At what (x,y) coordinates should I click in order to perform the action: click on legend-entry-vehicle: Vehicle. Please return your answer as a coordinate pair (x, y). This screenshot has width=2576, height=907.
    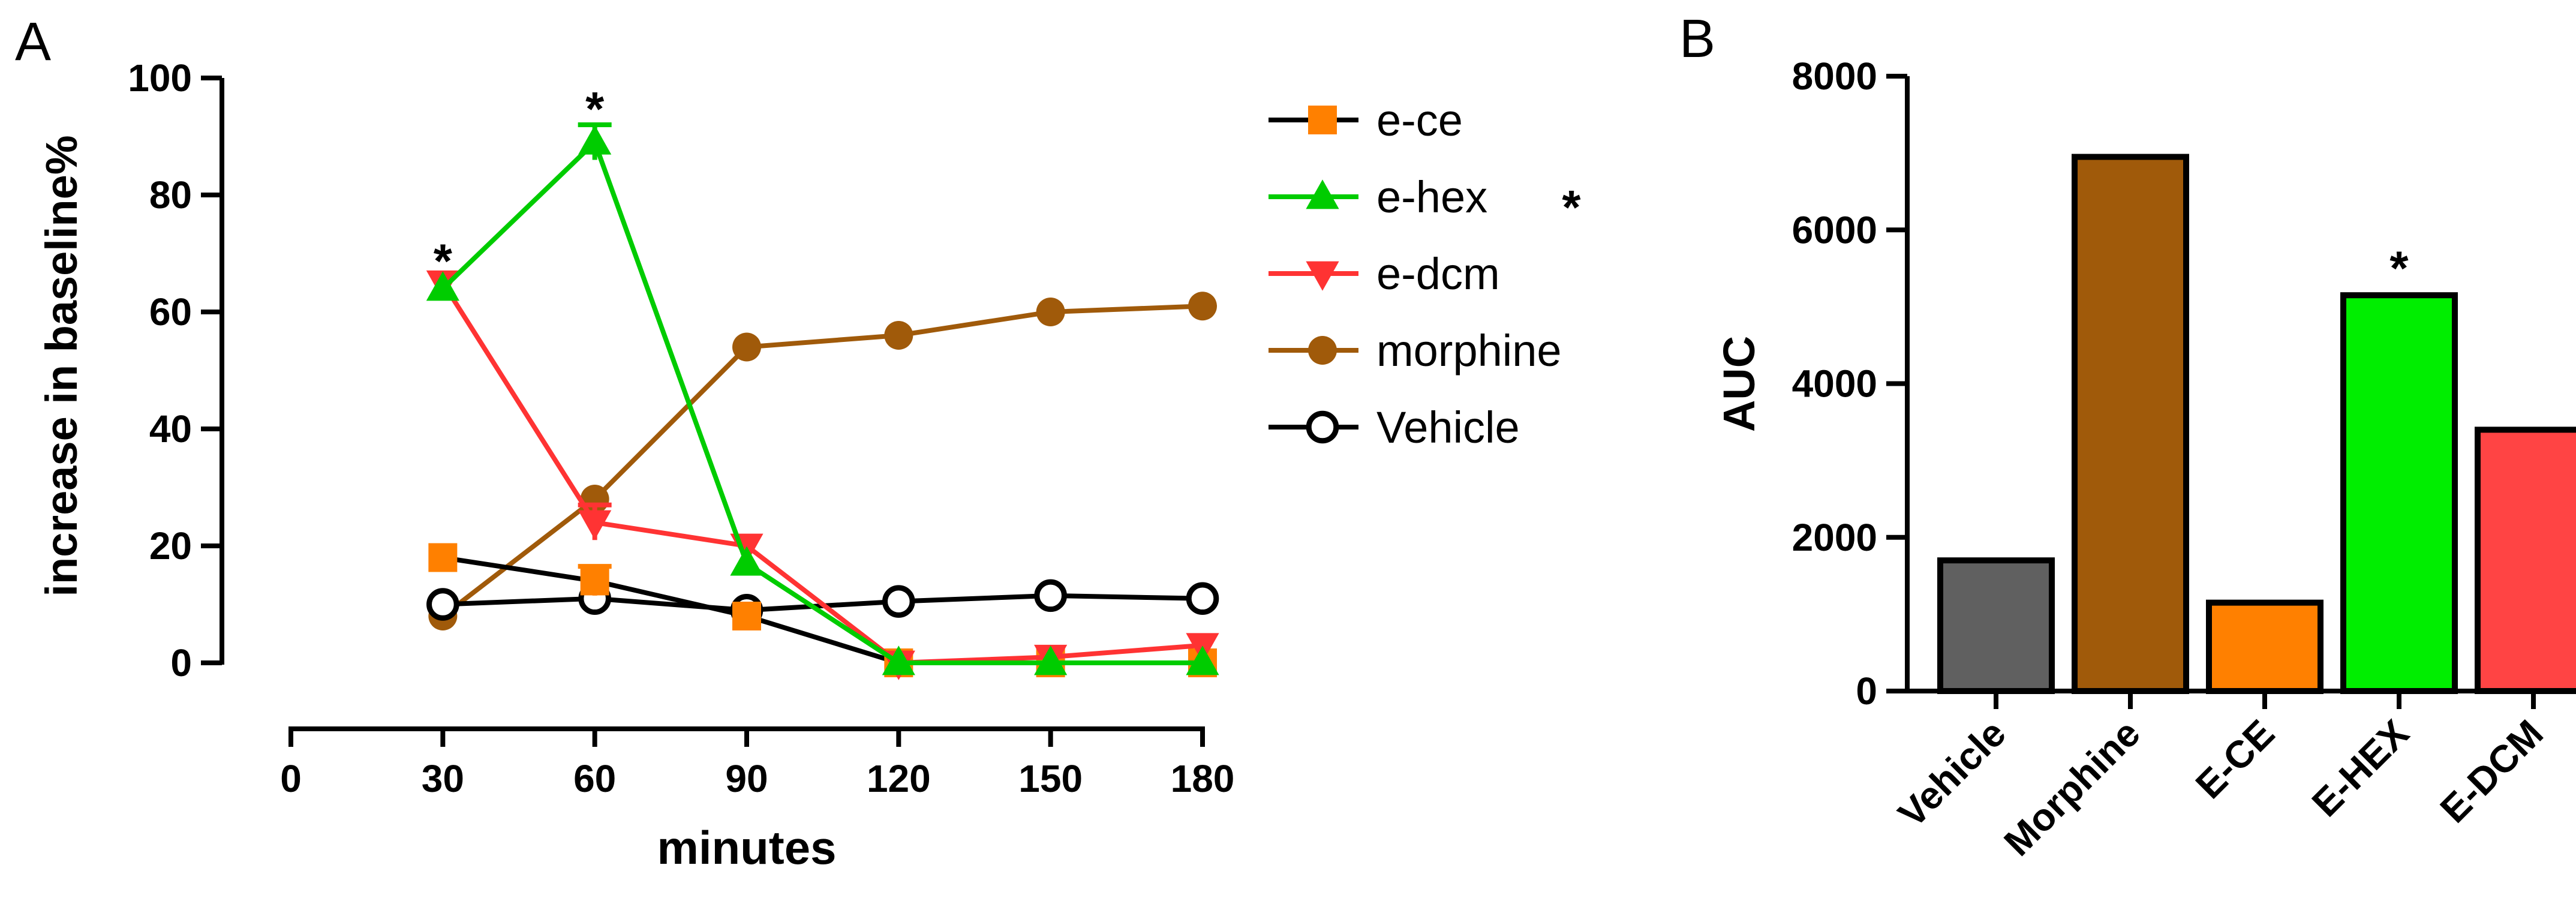
    Looking at the image, I should click on (1395, 428).